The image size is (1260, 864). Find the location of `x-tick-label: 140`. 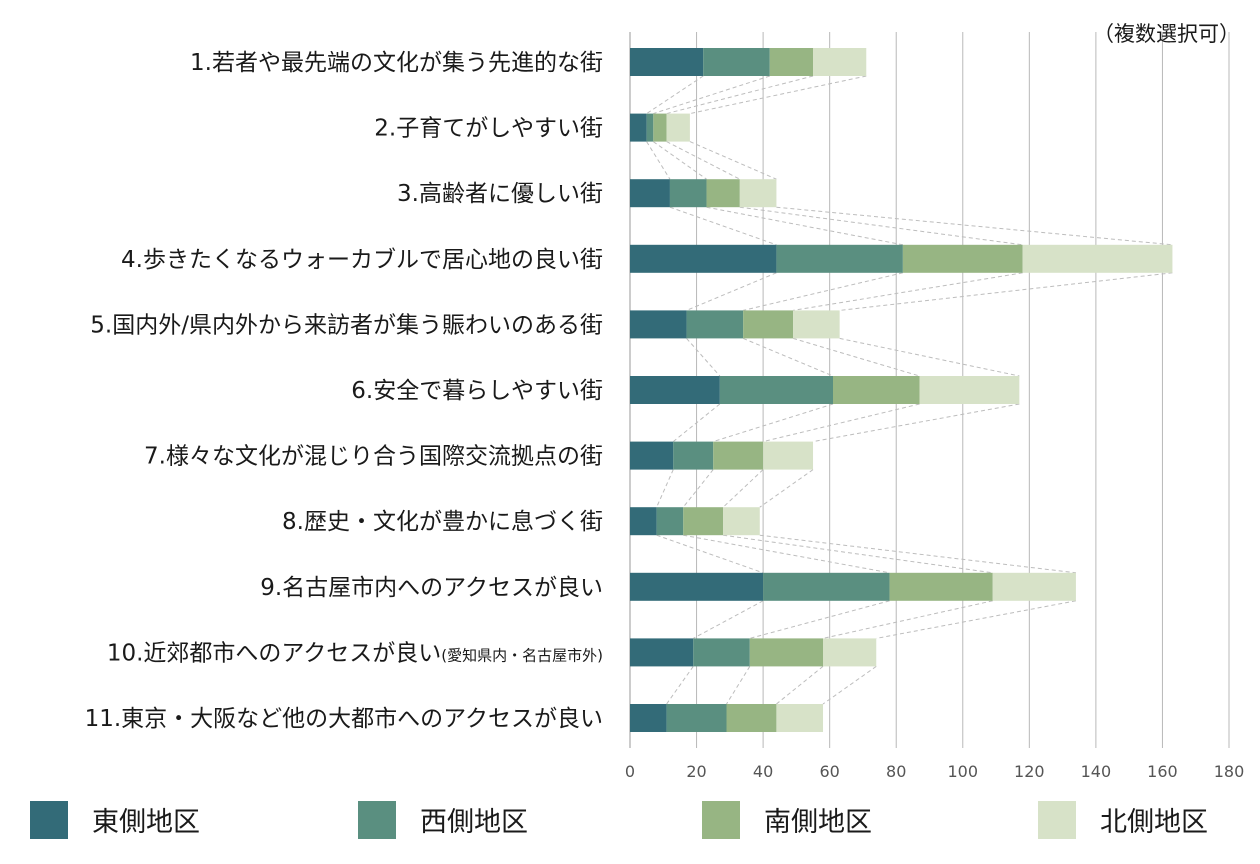

x-tick-label: 140 is located at coordinates (1096, 771).